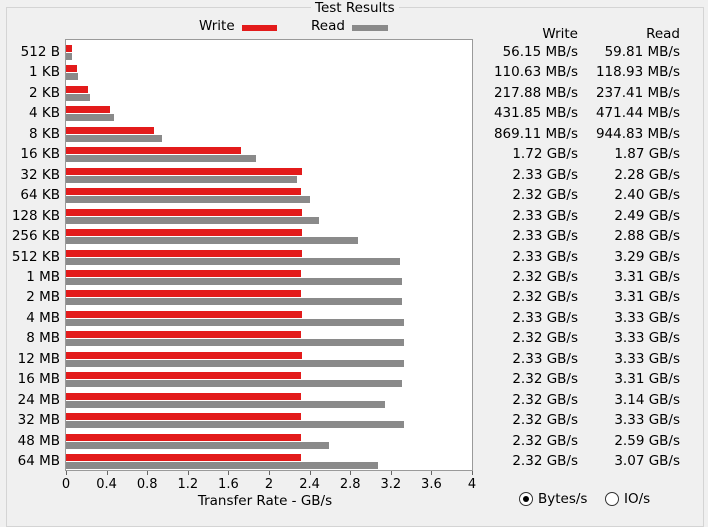  I want to click on bytes-per-second-radio: Bytes/s, so click(553, 499).